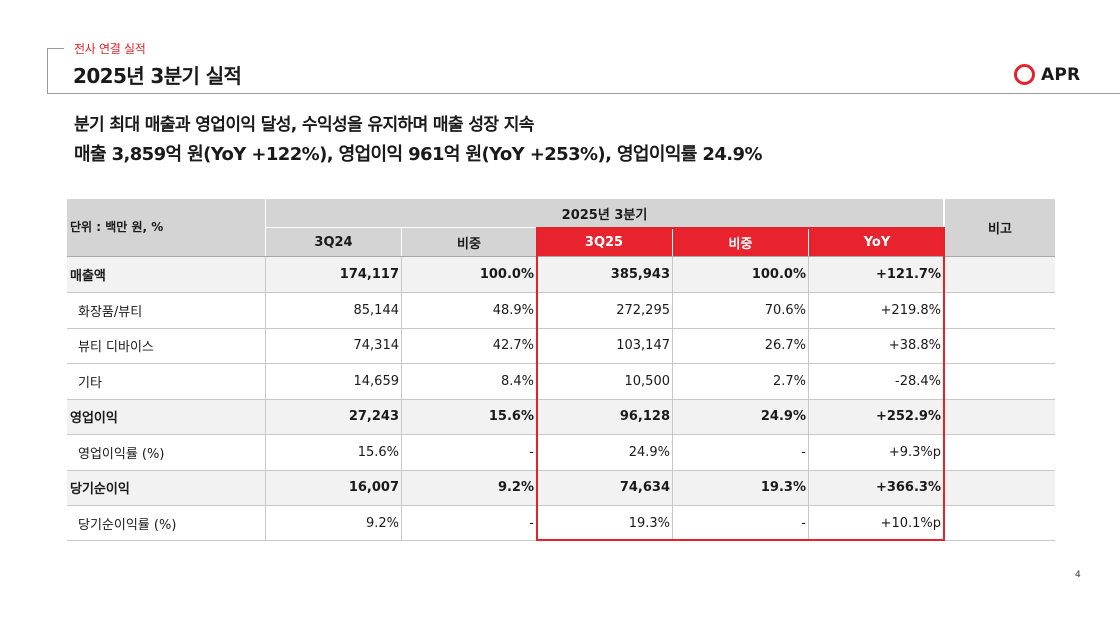  I want to click on cell-opm-3q24: 15.6%, so click(378, 452).